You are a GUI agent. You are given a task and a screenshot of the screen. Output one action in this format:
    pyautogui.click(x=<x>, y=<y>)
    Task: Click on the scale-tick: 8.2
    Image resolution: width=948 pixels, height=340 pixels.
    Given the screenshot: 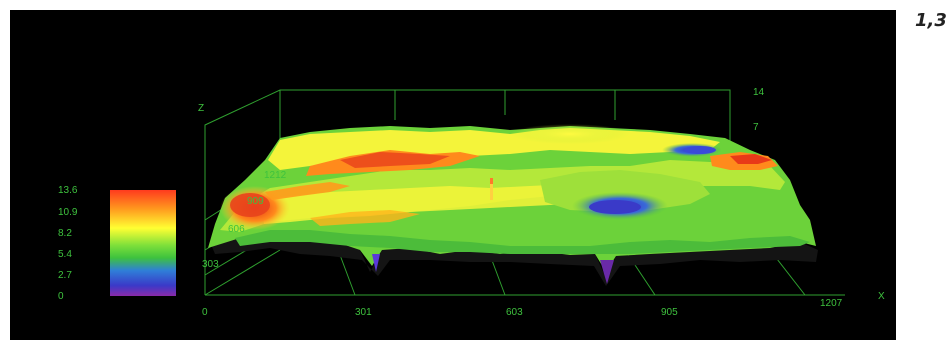 What is the action you would take?
    pyautogui.click(x=65, y=233)
    